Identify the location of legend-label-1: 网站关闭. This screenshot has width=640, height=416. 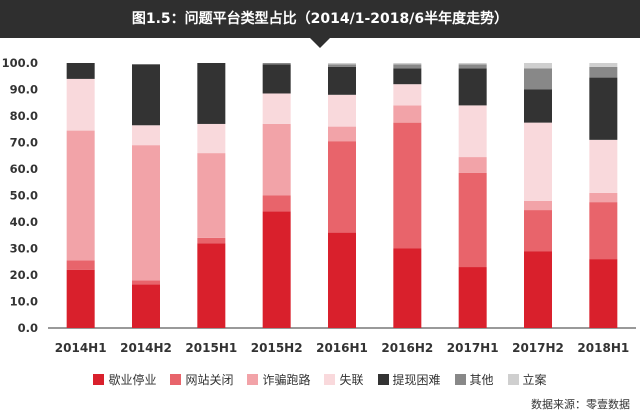
(209, 379).